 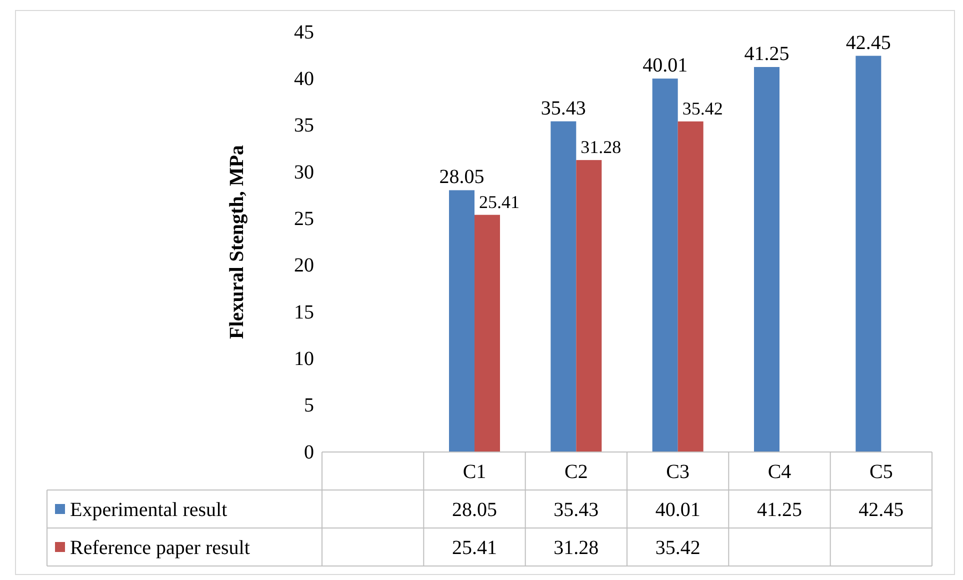 I want to click on y-tick-label: 30, so click(x=304, y=172).